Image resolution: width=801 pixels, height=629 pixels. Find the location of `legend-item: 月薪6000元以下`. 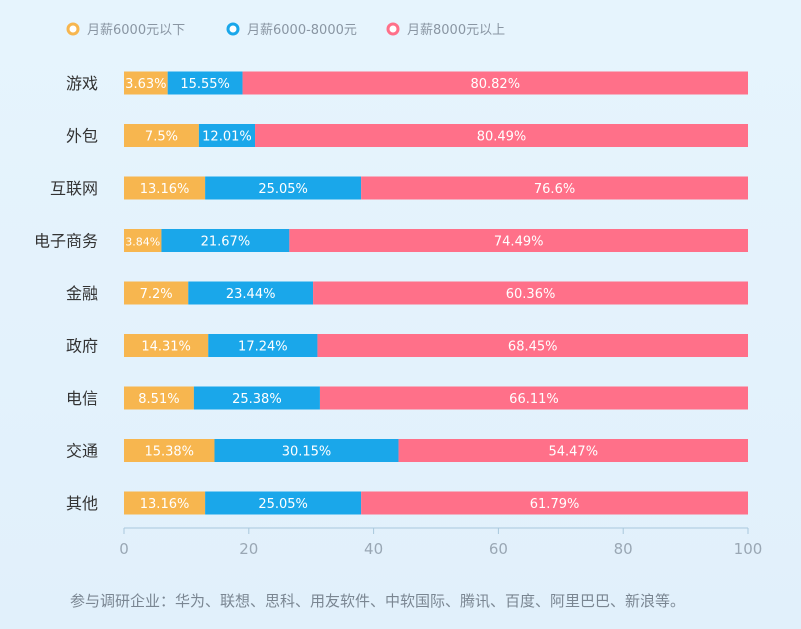

legend-item: 月薪6000元以下 is located at coordinates (125, 30).